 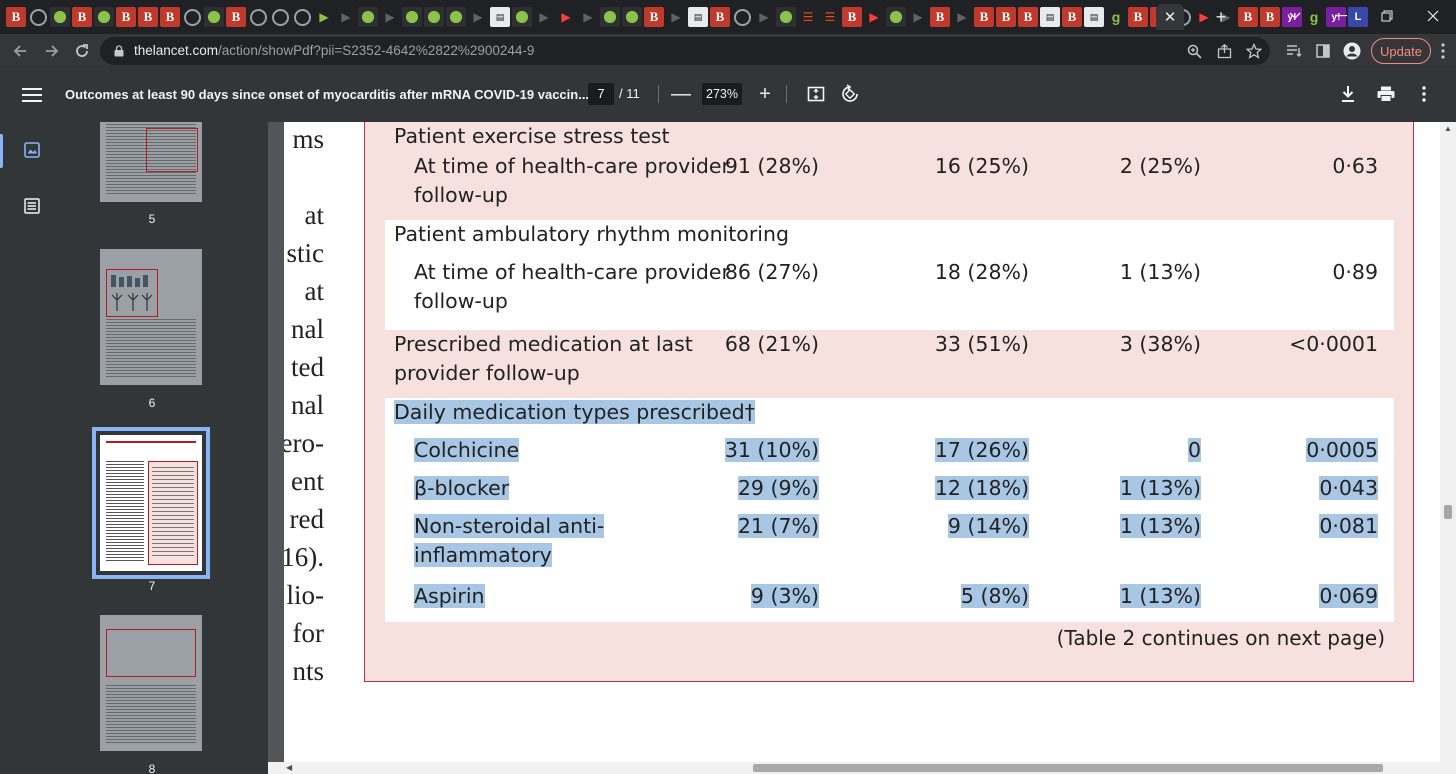 I want to click on browser-menu-icon, so click(x=1443, y=51).